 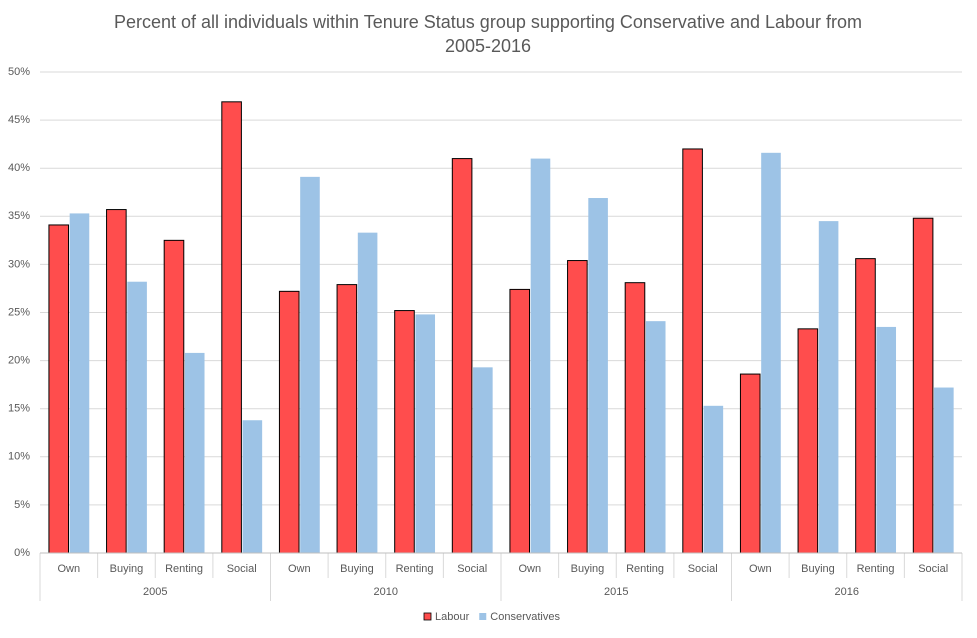 What do you see at coordinates (19, 409) in the screenshot?
I see `y-tick-label: 15%` at bounding box center [19, 409].